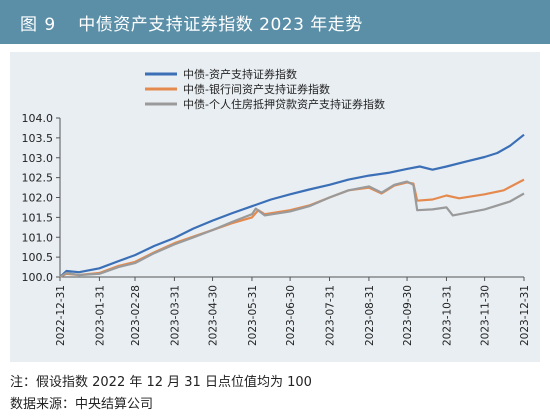  What do you see at coordinates (175, 315) in the screenshot?
I see `x-tick-label: 2023-03-31` at bounding box center [175, 315].